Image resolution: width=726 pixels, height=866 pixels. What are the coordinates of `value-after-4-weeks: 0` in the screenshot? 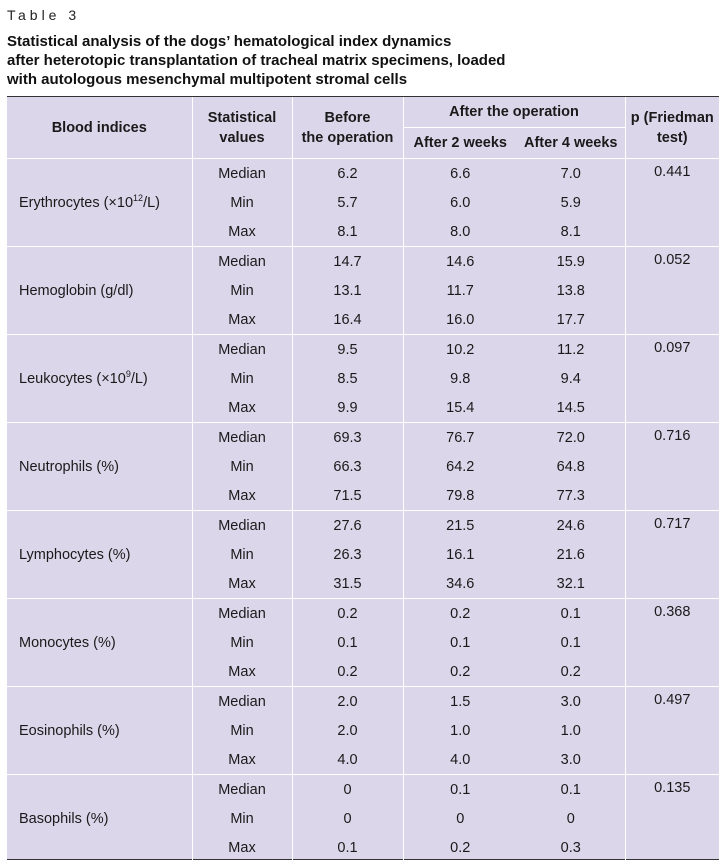 It's located at (570, 818).